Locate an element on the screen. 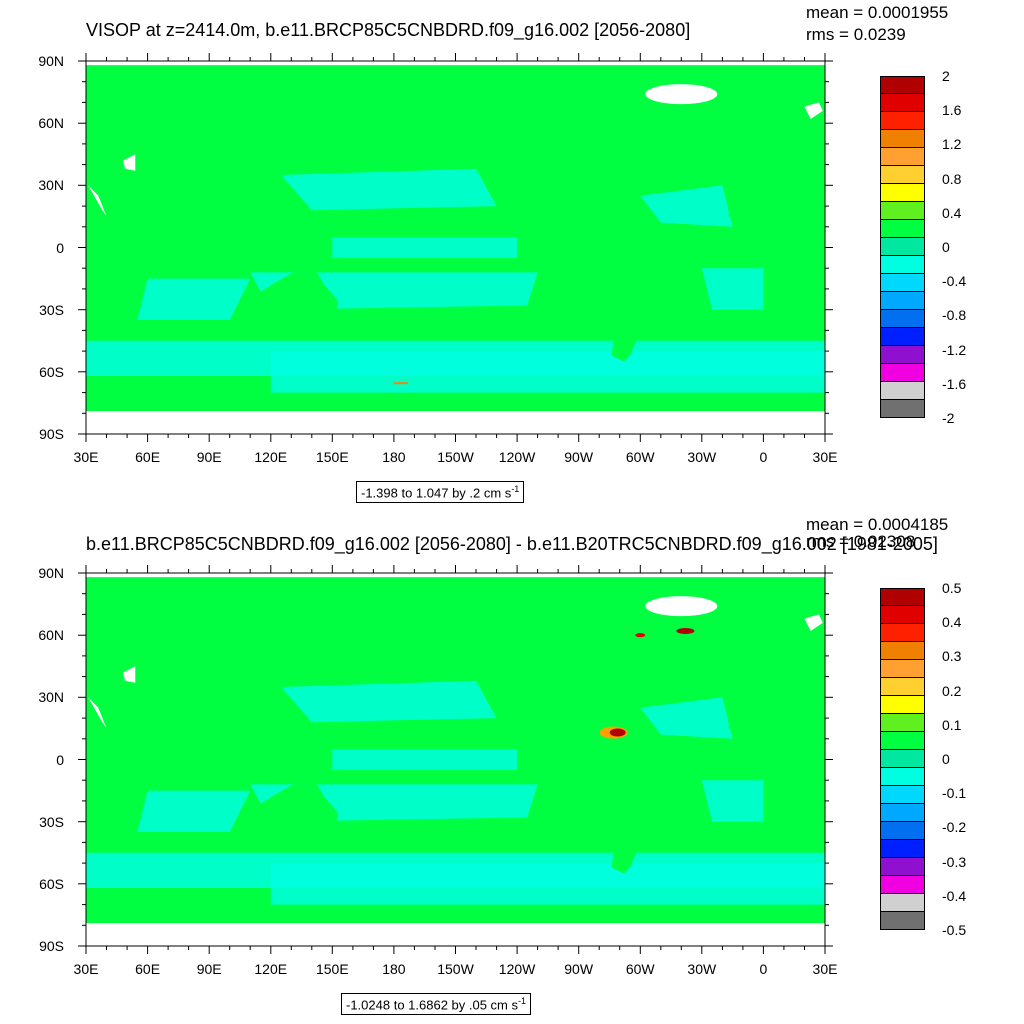 This screenshot has width=1024, height=1024. range-label-1: -1.398 to 1.047 by .2 cm s-1 is located at coordinates (440, 492).